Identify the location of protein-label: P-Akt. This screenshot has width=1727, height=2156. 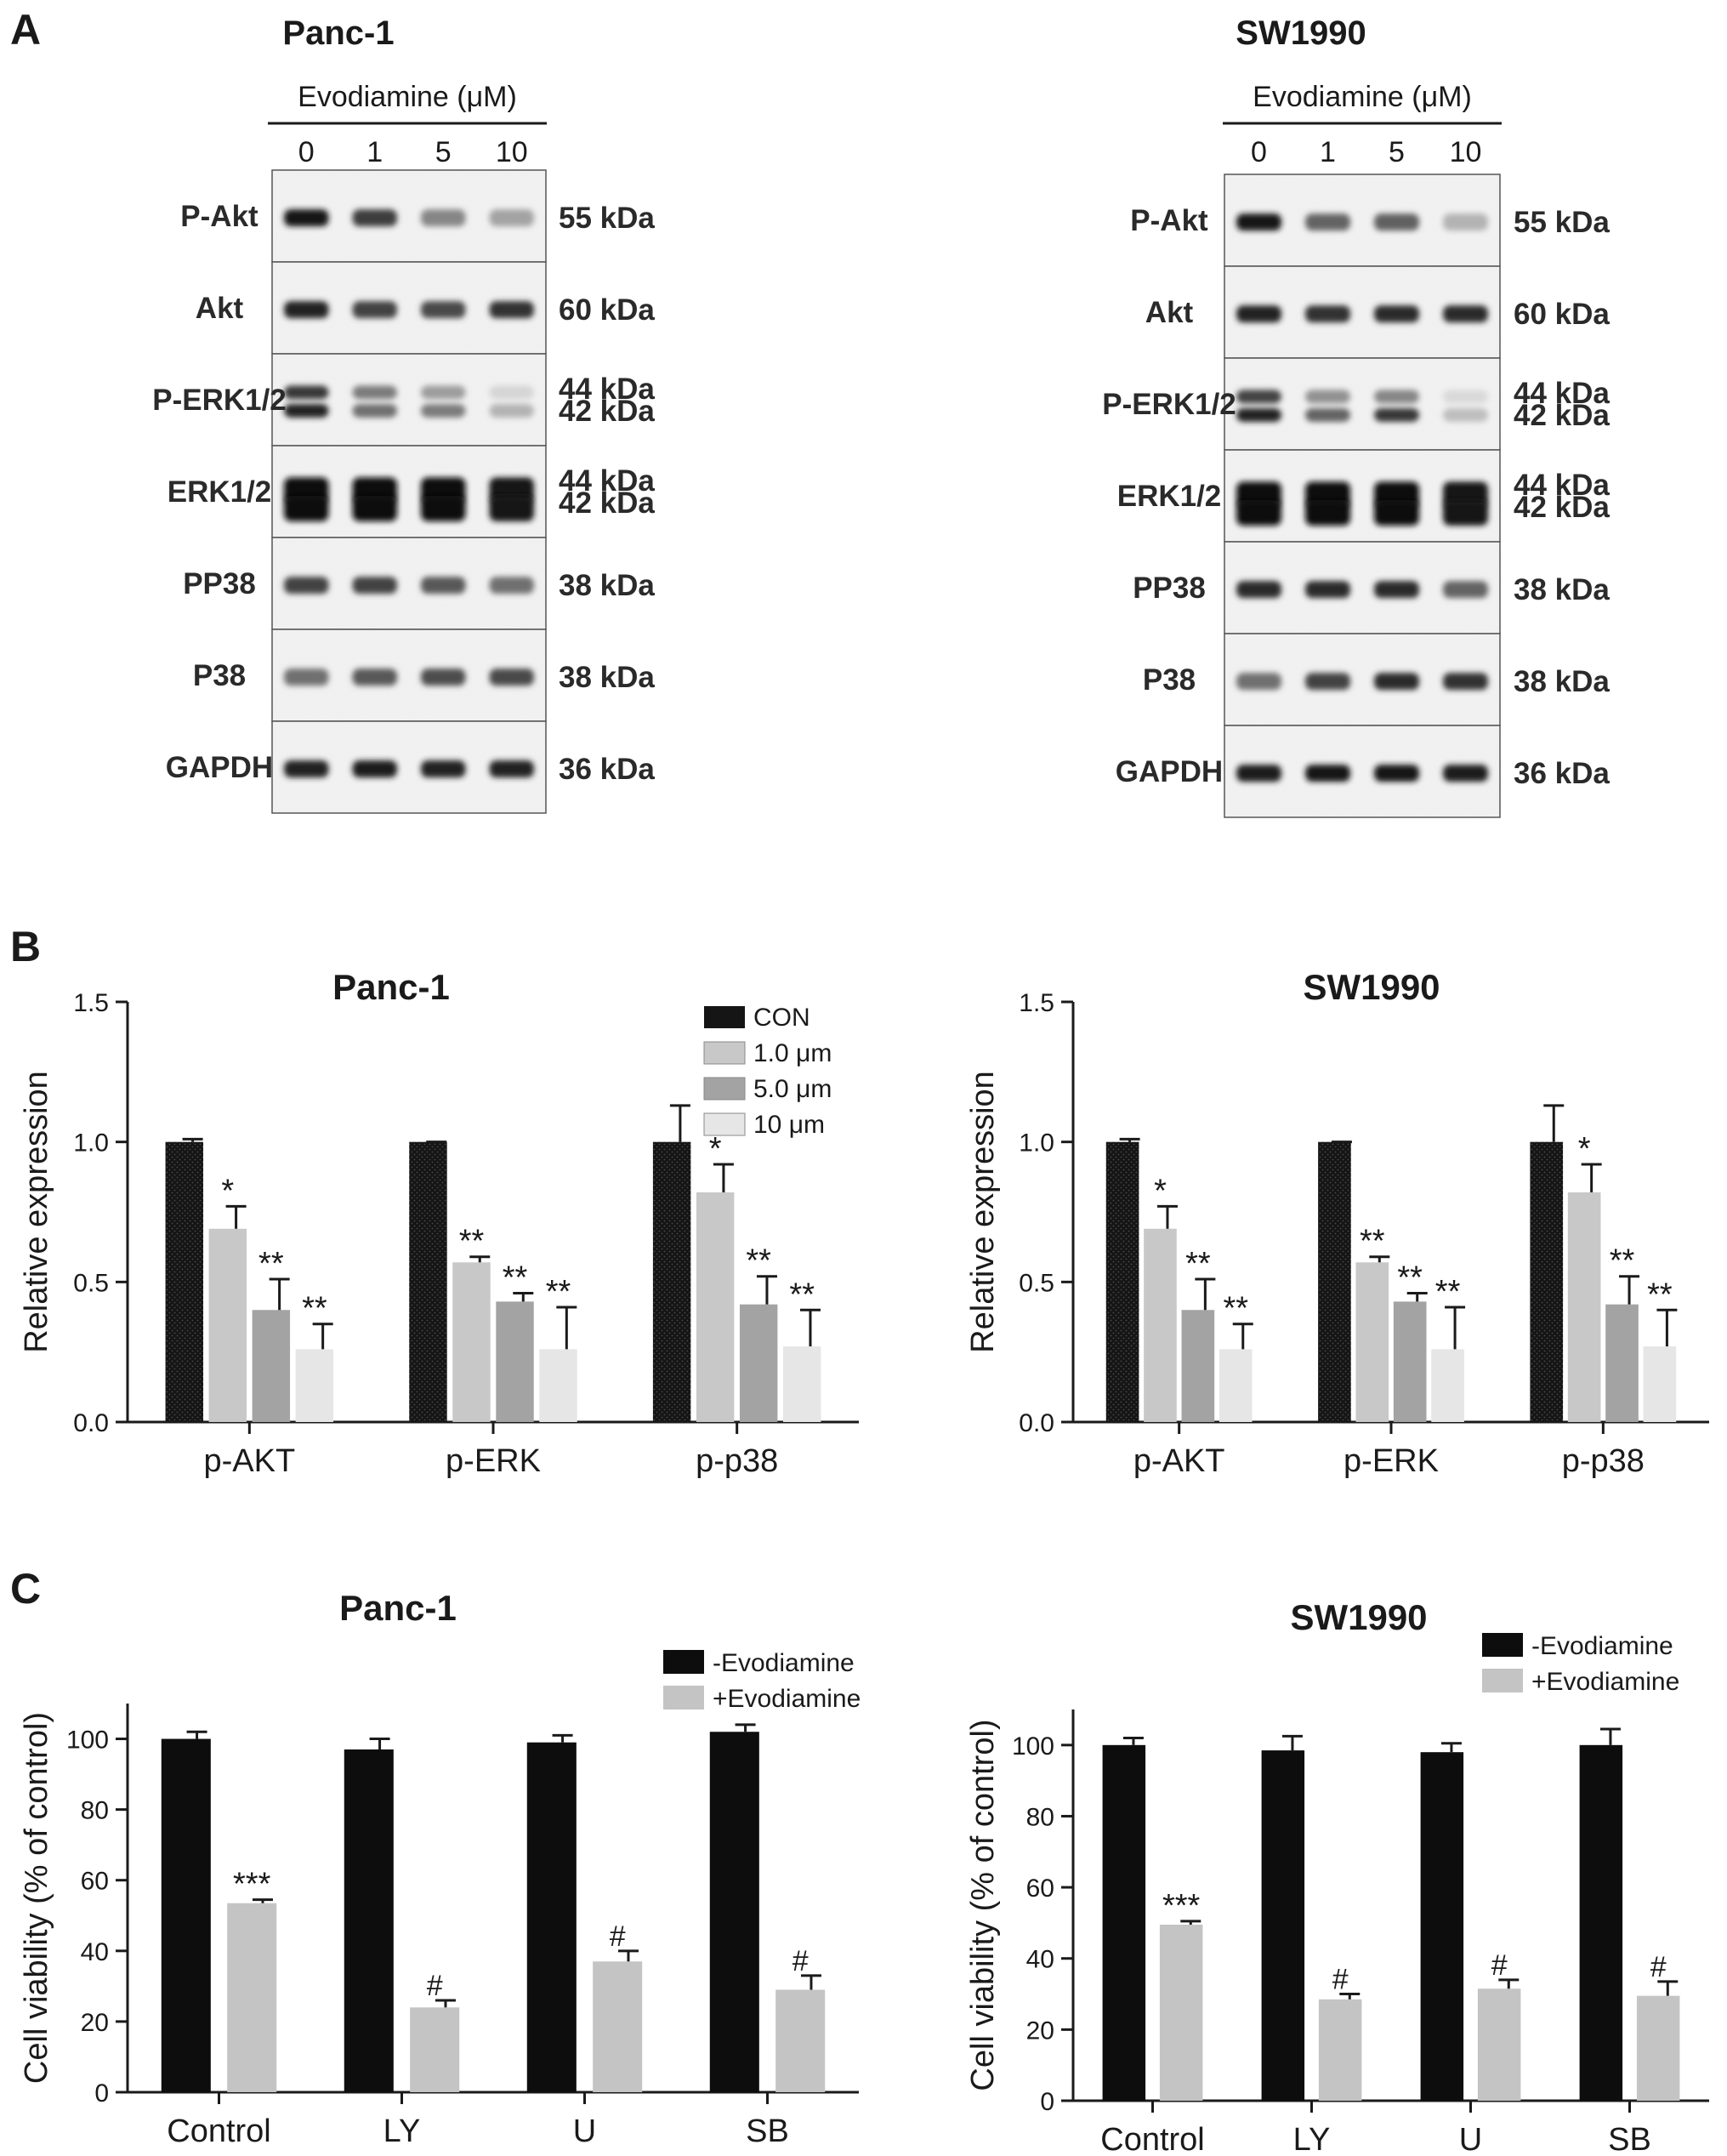
(219, 217).